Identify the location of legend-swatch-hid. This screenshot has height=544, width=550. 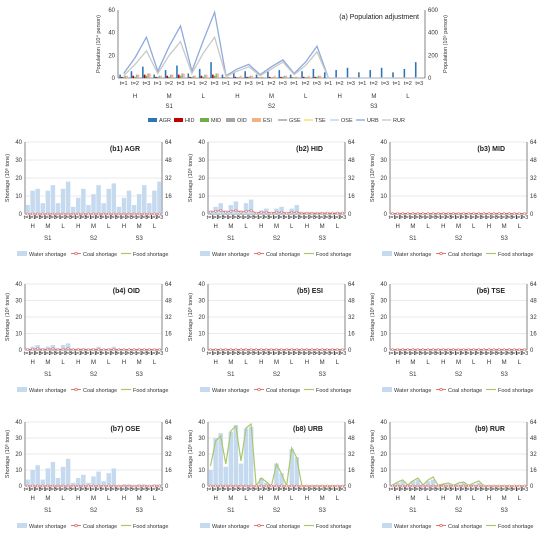
(178, 120).